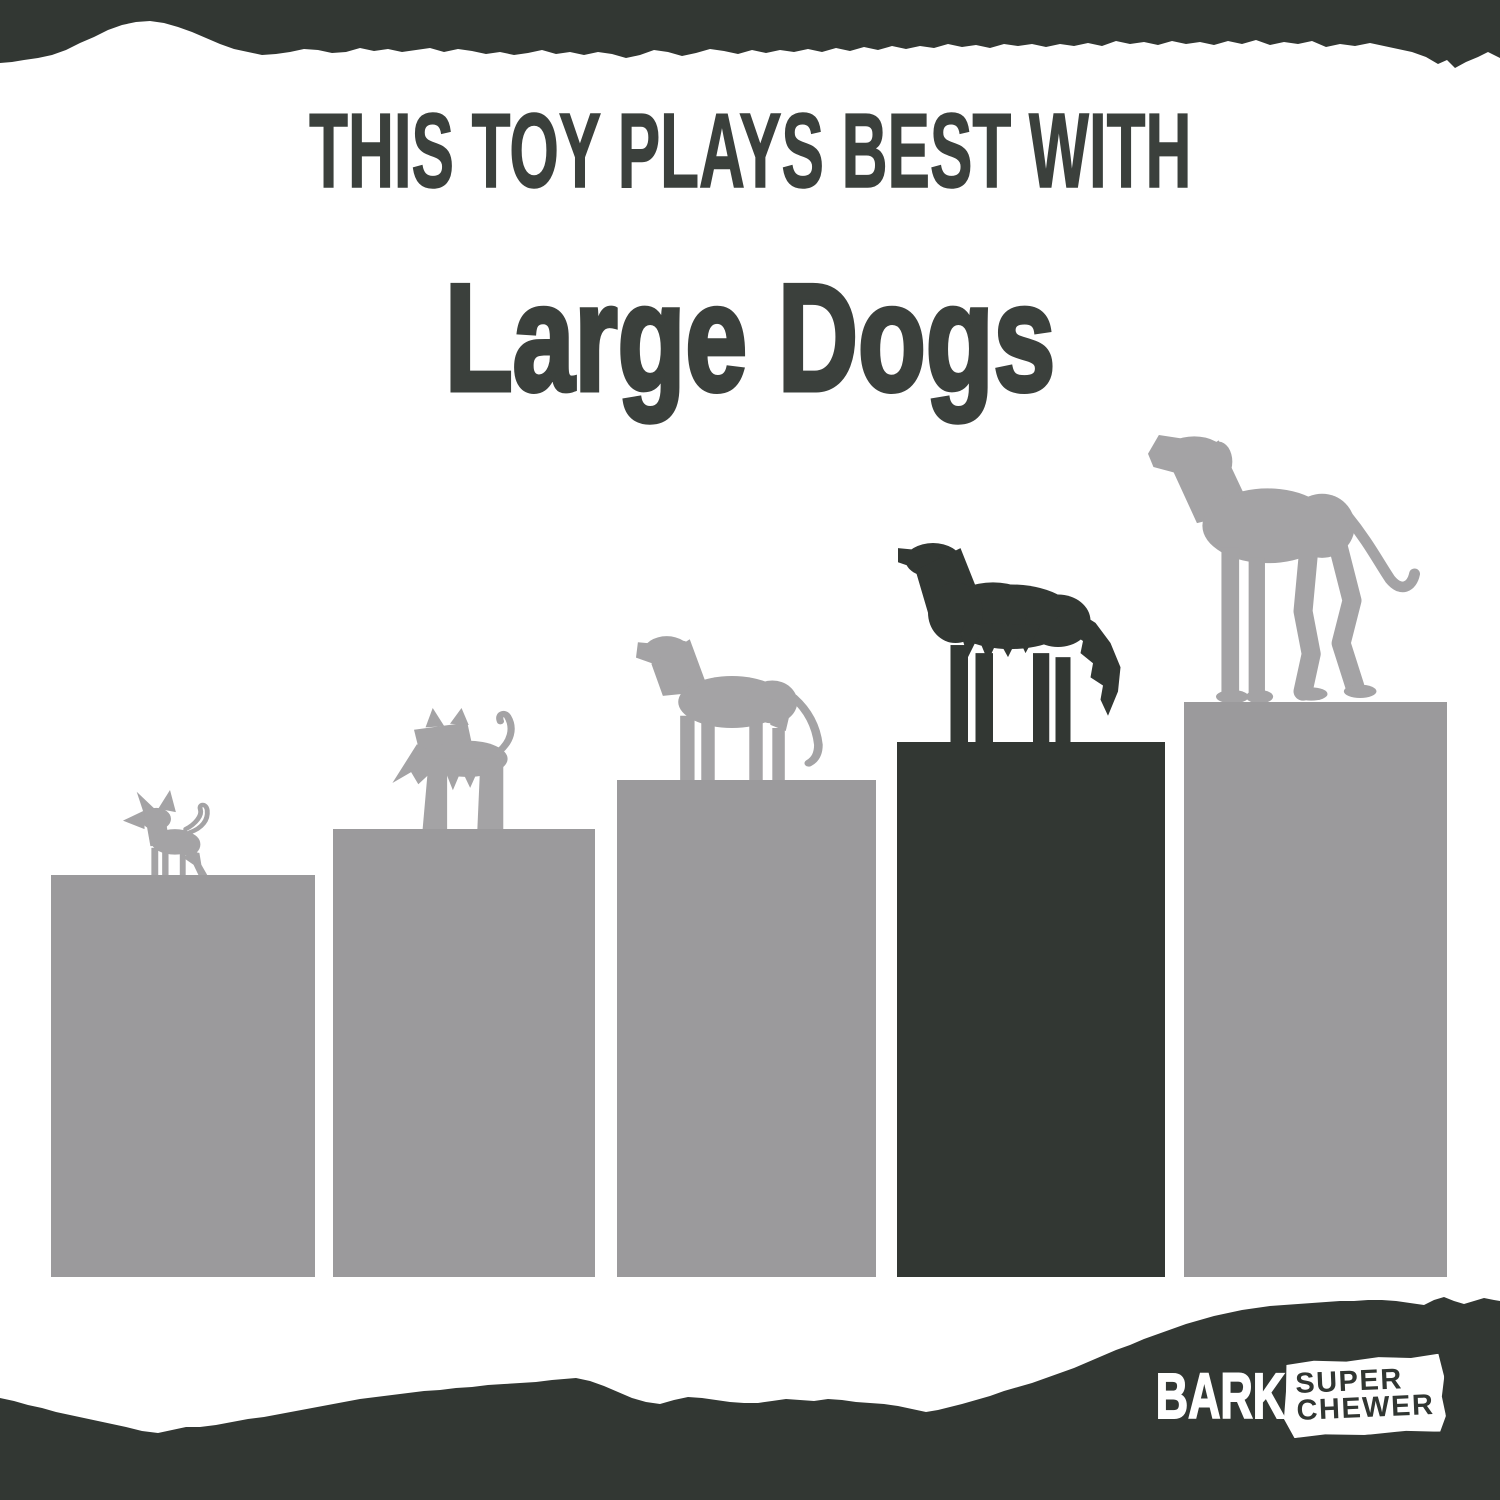  I want to click on labrador-silhouette-icon, so click(732, 703).